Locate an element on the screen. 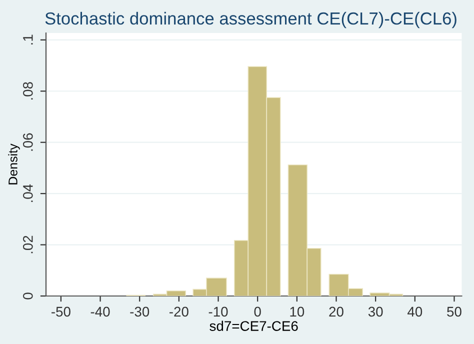 The width and height of the screenshot is (474, 344). x-tick-label: 30 is located at coordinates (375, 311).